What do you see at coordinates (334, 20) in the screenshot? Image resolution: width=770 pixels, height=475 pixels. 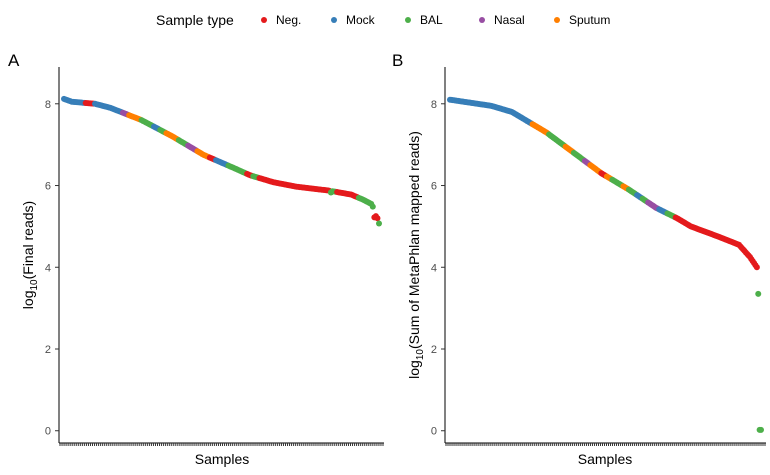 I see `legend-key-mock` at bounding box center [334, 20].